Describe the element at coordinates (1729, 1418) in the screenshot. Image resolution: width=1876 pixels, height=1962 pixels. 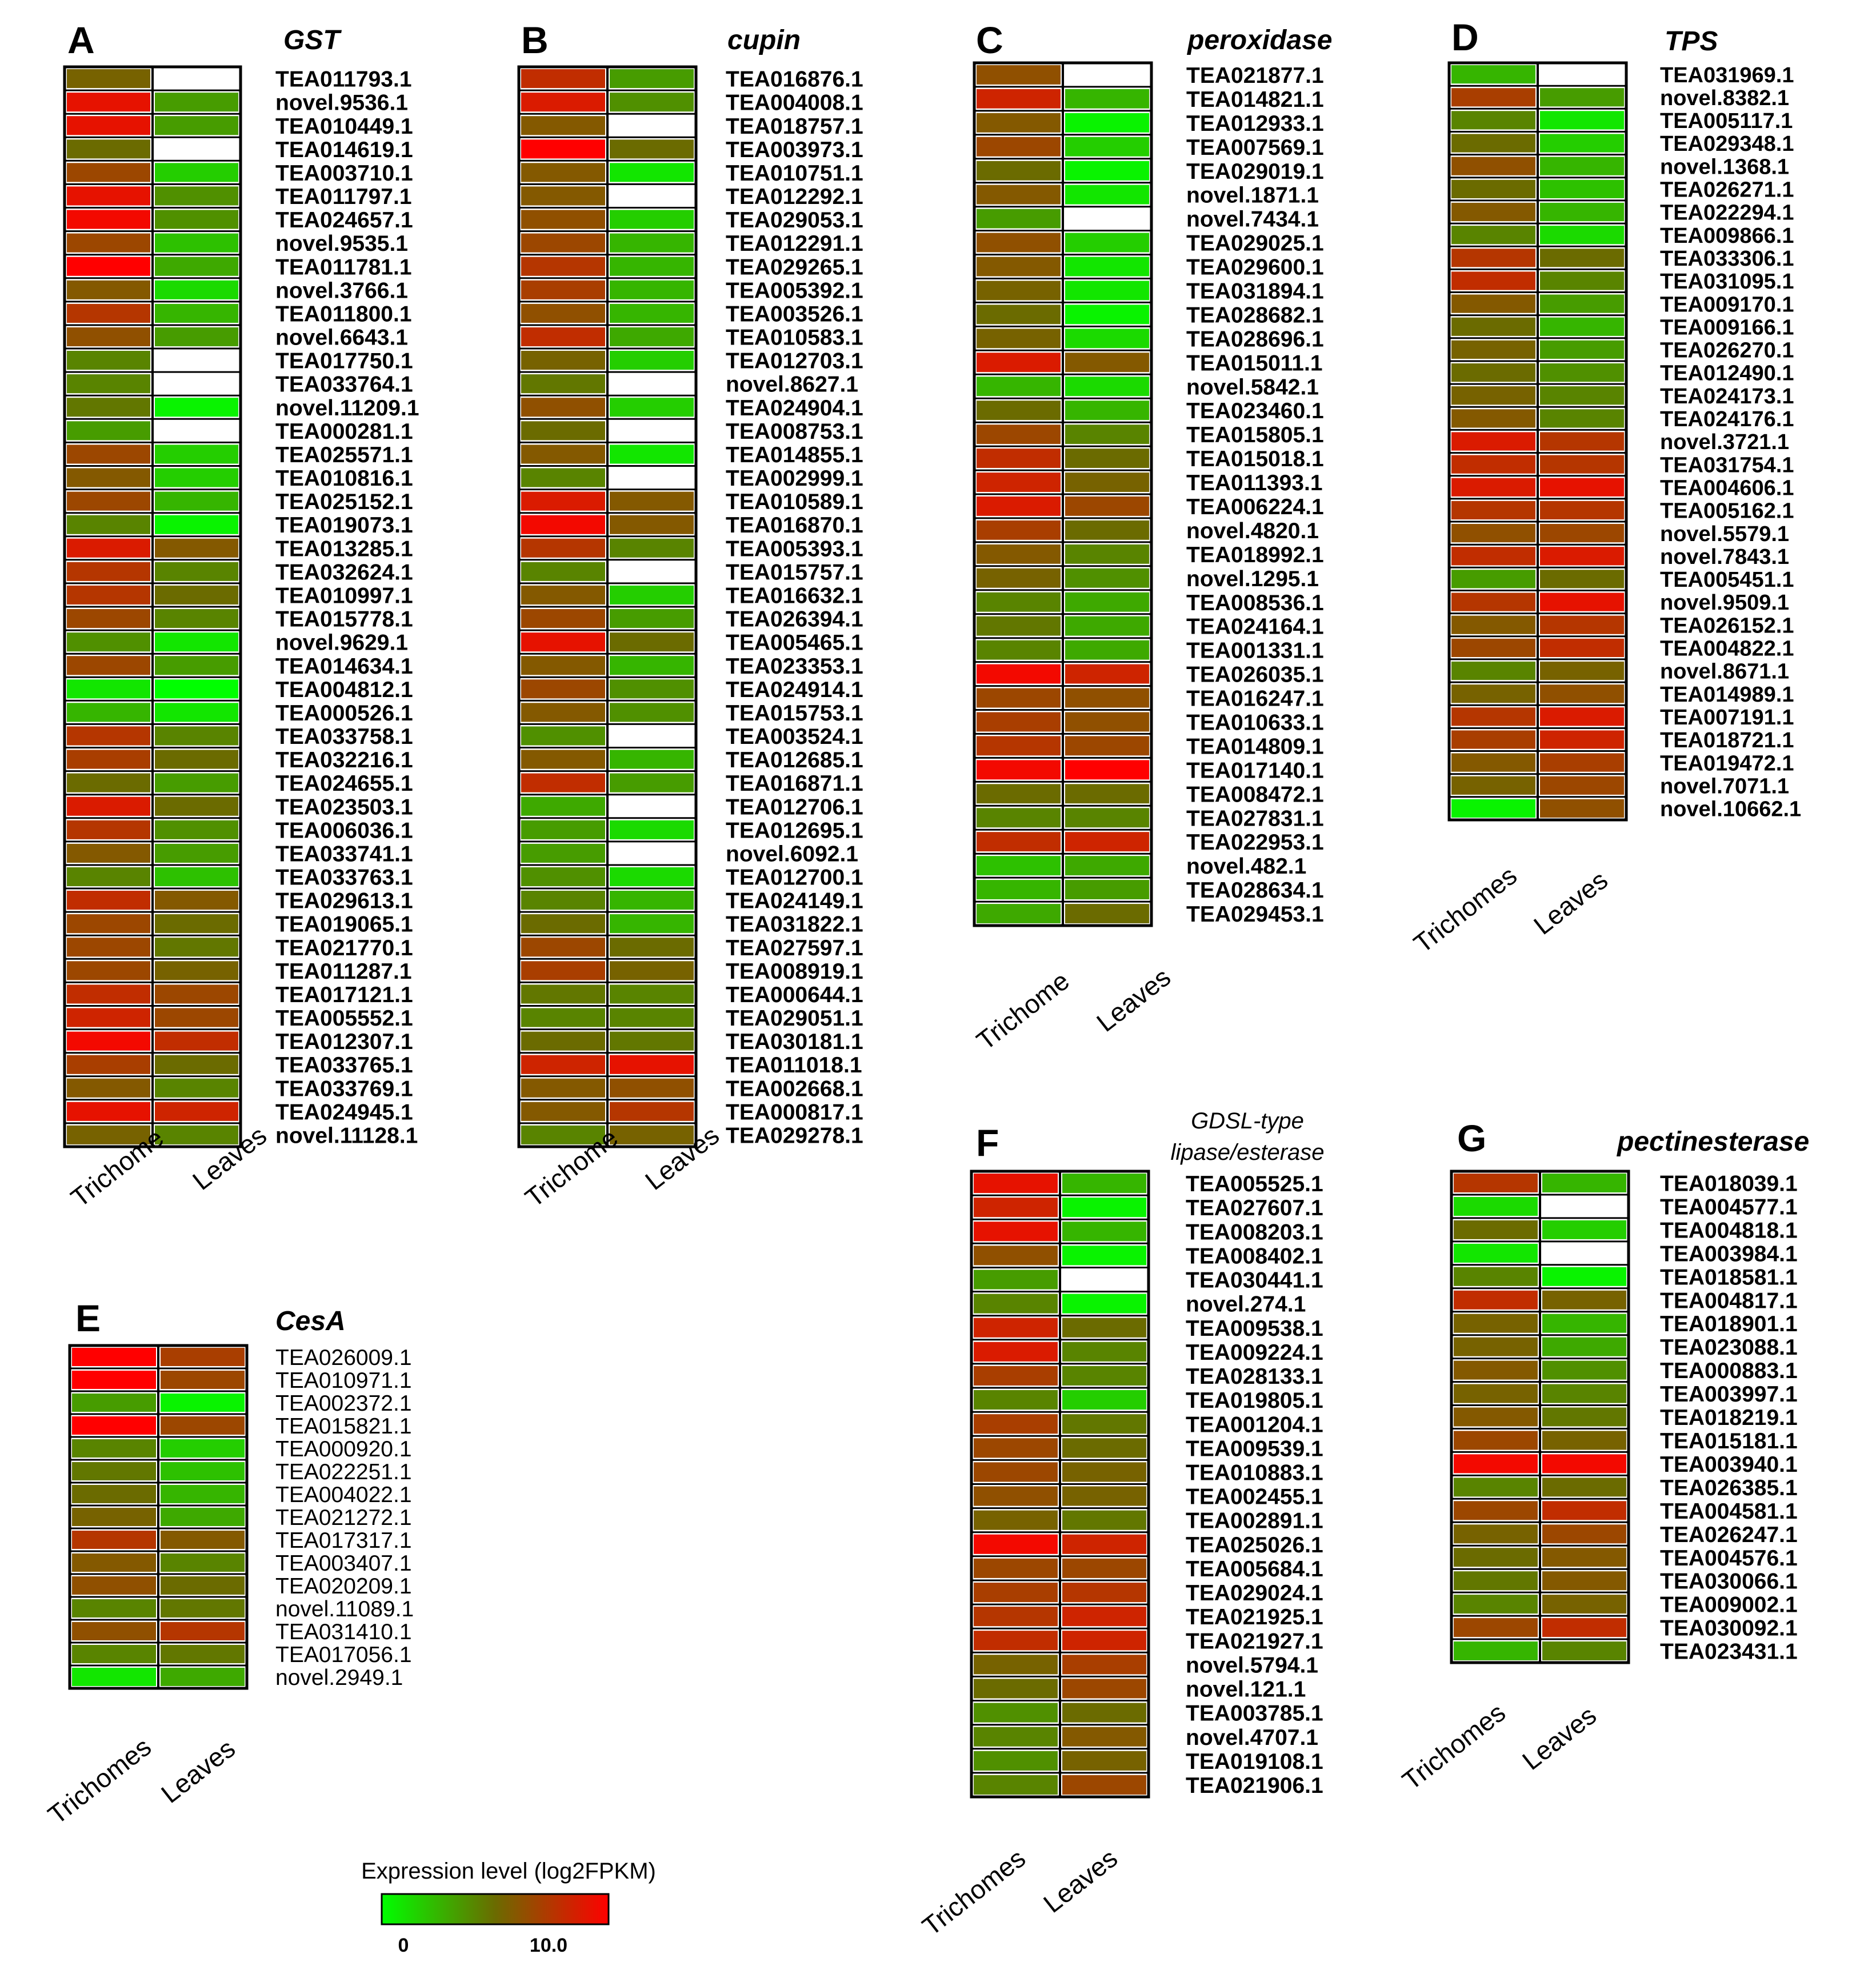
I see `gene-label: TEA018219.1` at that location.